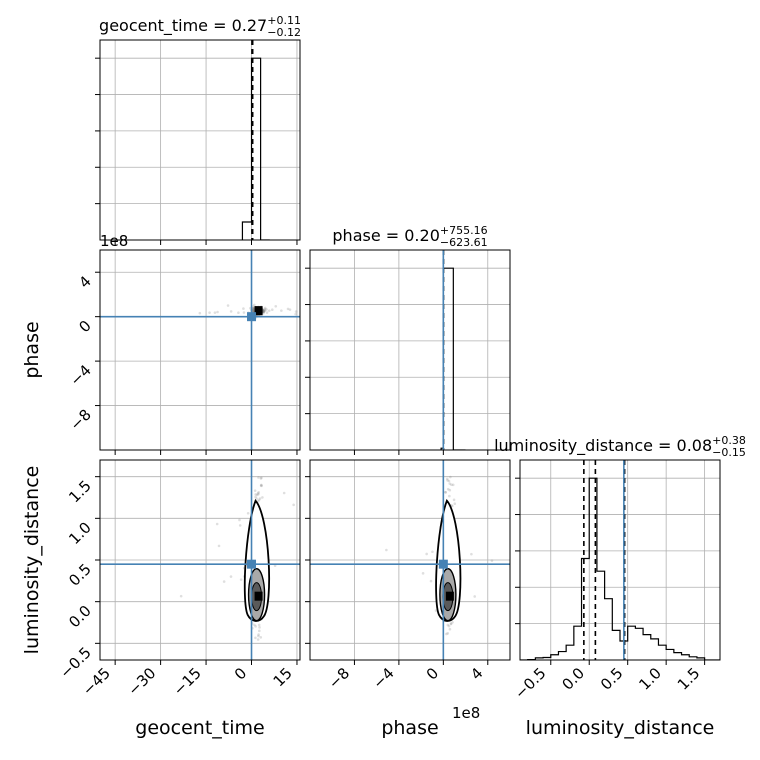 This screenshot has height=760, width=760. I want to click on x-tick-label-geocent_time: 0, so click(240, 673).